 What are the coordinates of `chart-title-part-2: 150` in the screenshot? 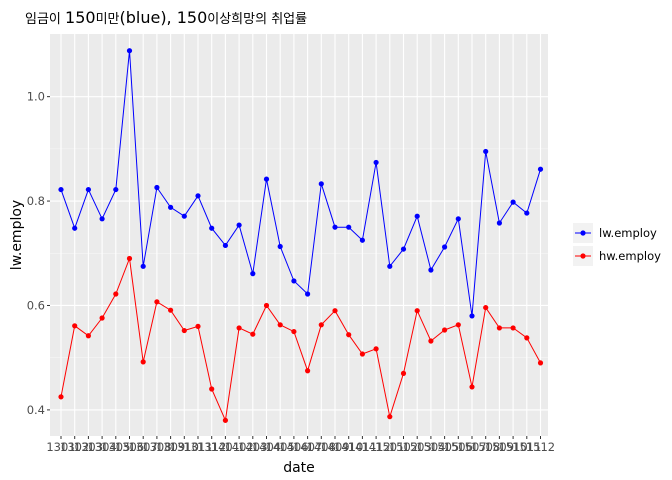 It's located at (80, 17).